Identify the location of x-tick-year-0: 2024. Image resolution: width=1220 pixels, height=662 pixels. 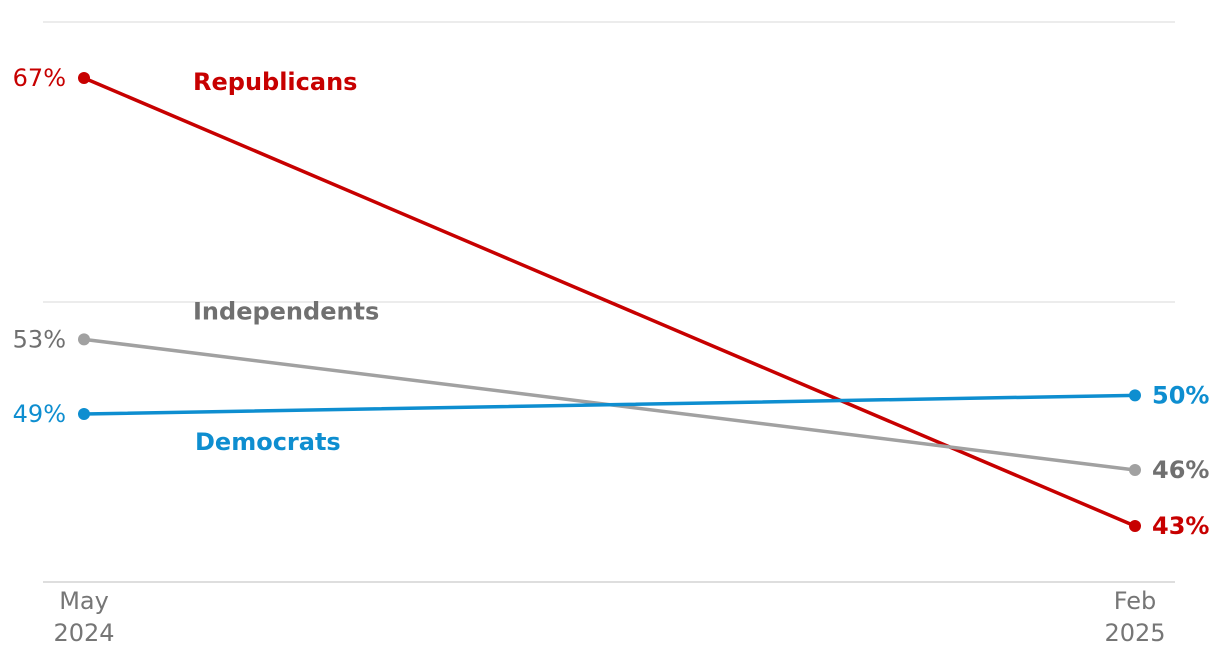
(83, 633).